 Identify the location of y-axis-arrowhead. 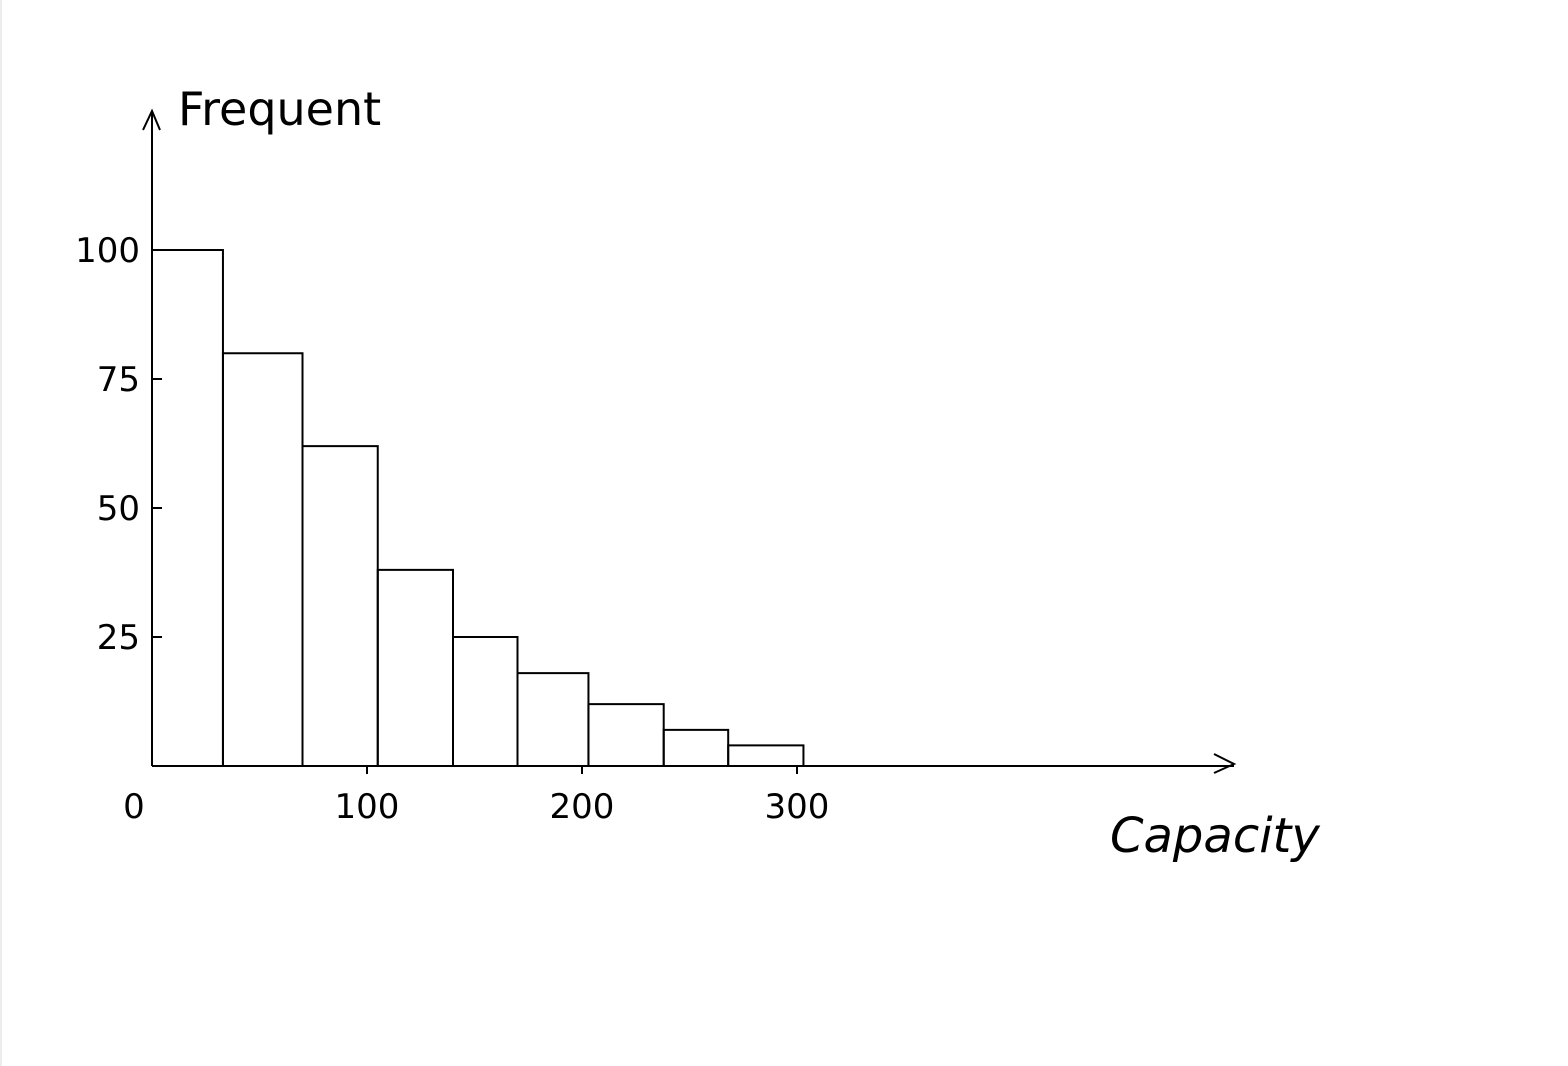
(151, 119).